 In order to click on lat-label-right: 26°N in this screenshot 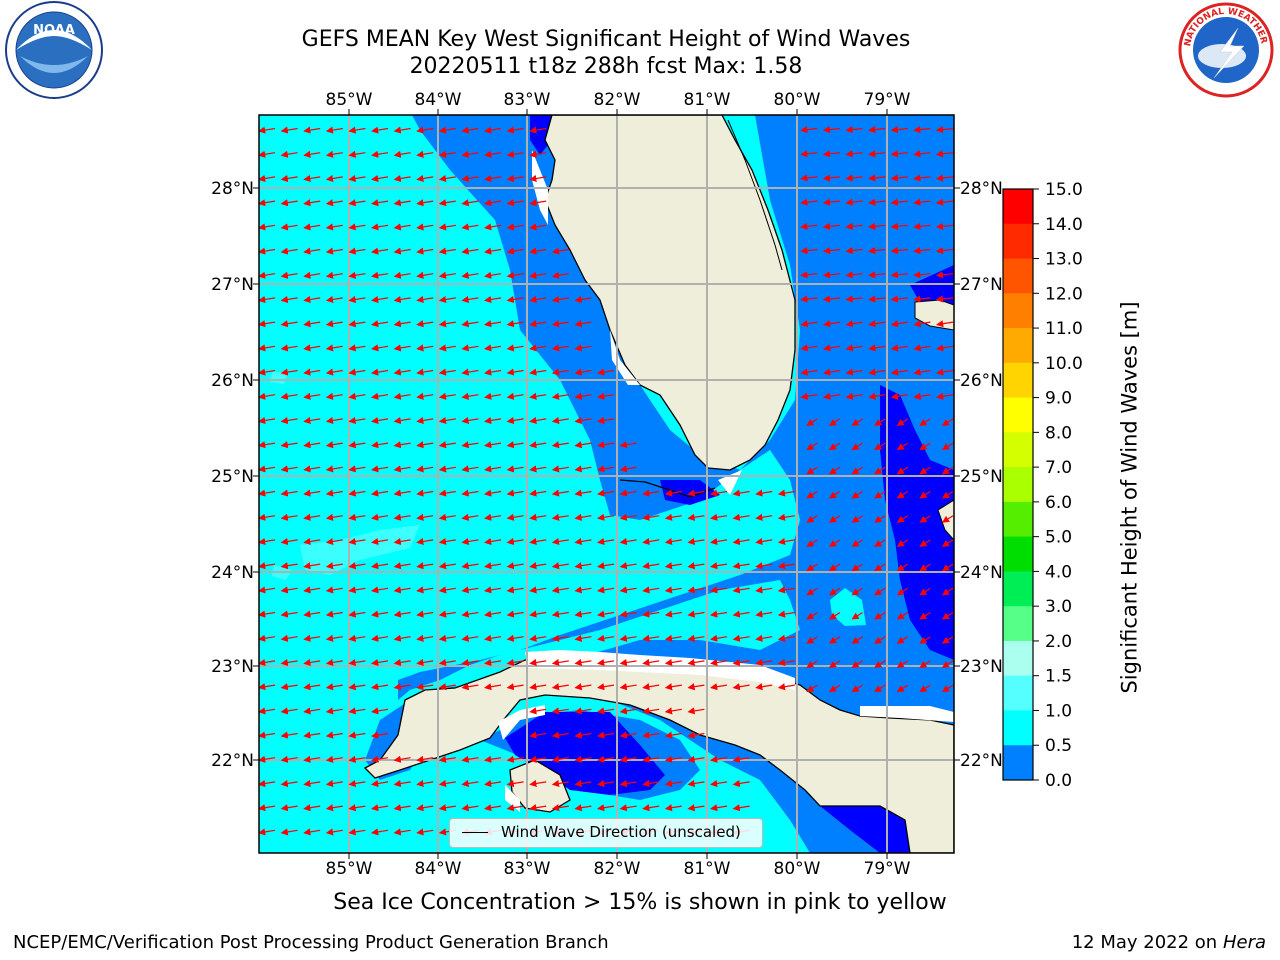, I will do `click(981, 381)`.